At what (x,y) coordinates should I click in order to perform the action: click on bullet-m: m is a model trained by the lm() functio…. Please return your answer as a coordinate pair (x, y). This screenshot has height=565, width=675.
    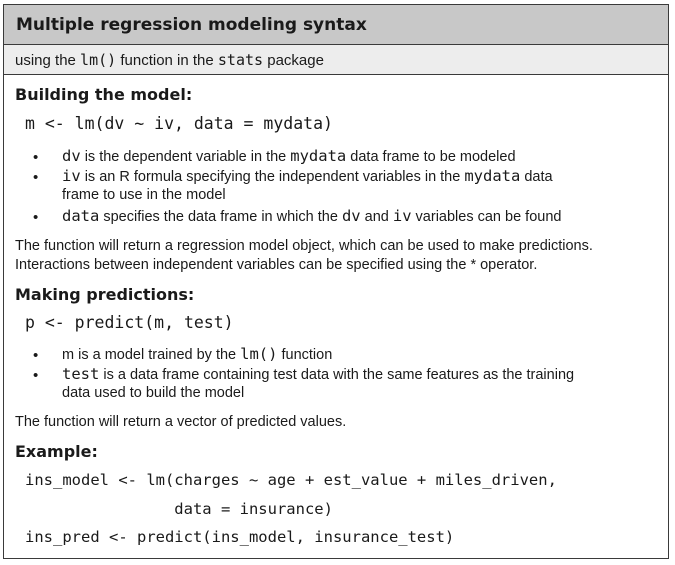
    Looking at the image, I should click on (197, 355).